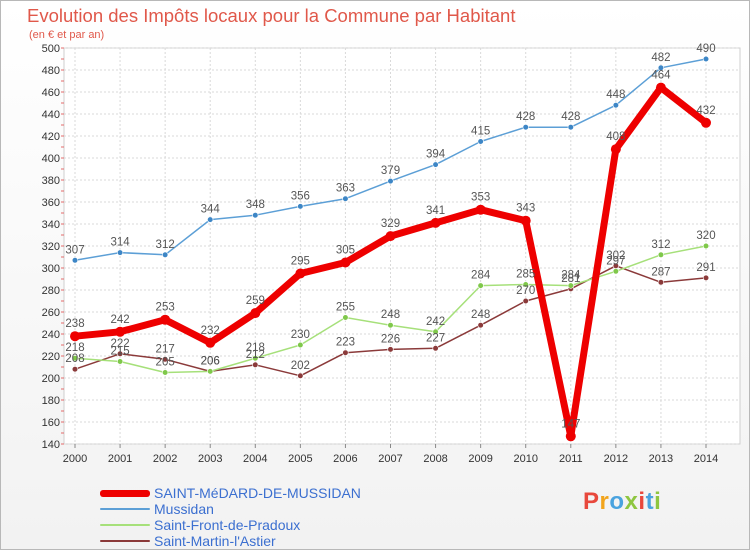 The width and height of the screenshot is (750, 550). Describe the element at coordinates (660, 58) in the screenshot. I see `data-label: 482` at that location.